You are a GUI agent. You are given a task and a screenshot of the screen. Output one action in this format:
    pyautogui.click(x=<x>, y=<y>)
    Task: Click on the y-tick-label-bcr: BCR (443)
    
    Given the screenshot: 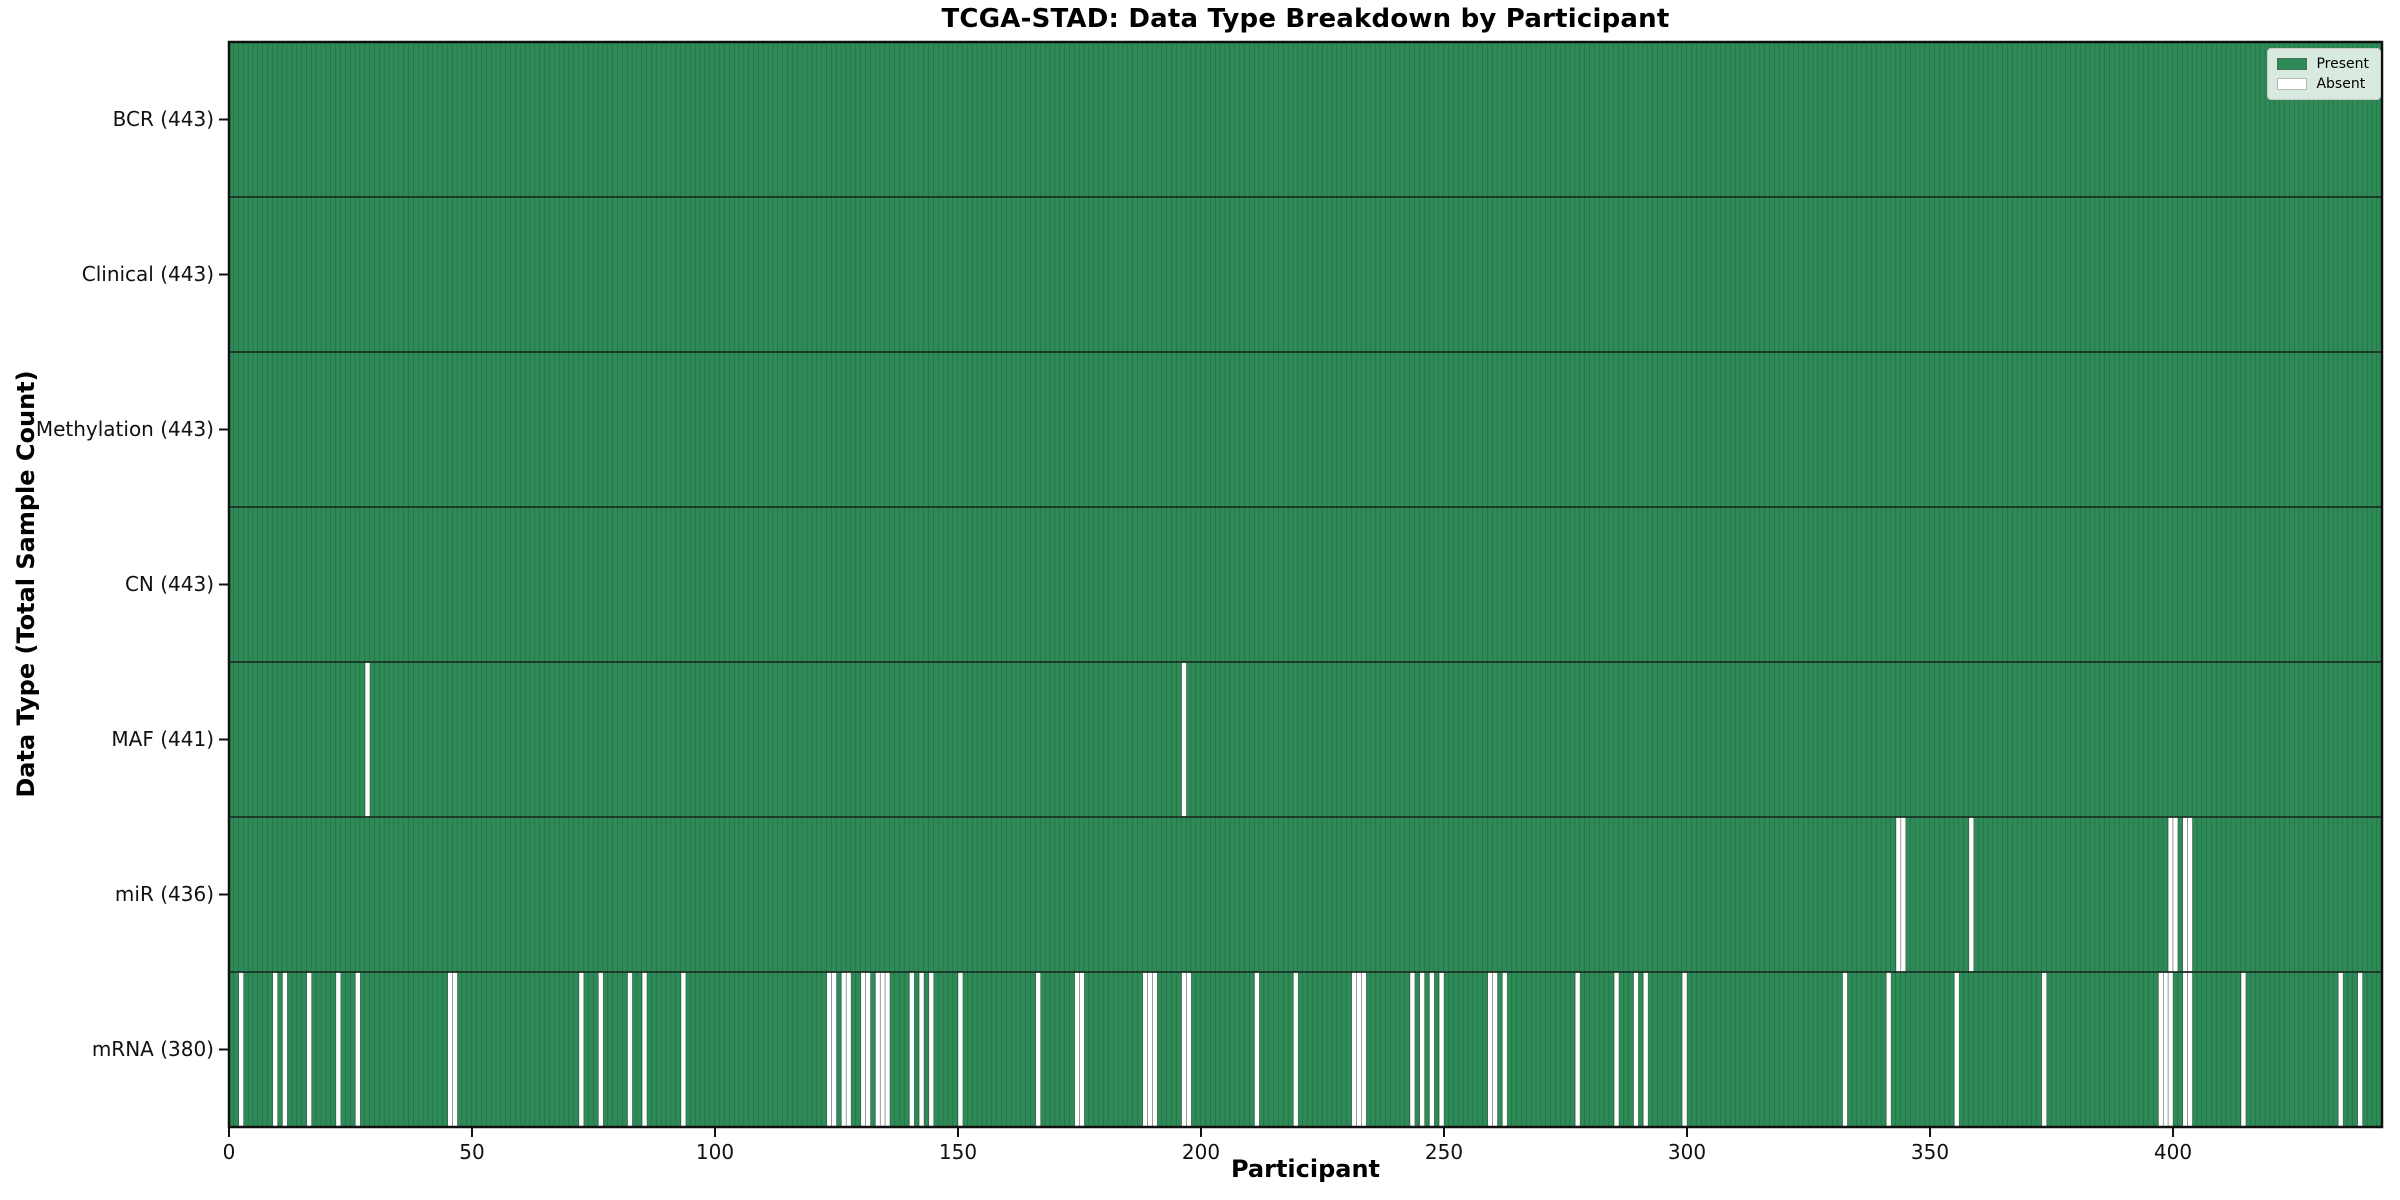 What is the action you would take?
    pyautogui.click(x=163, y=118)
    